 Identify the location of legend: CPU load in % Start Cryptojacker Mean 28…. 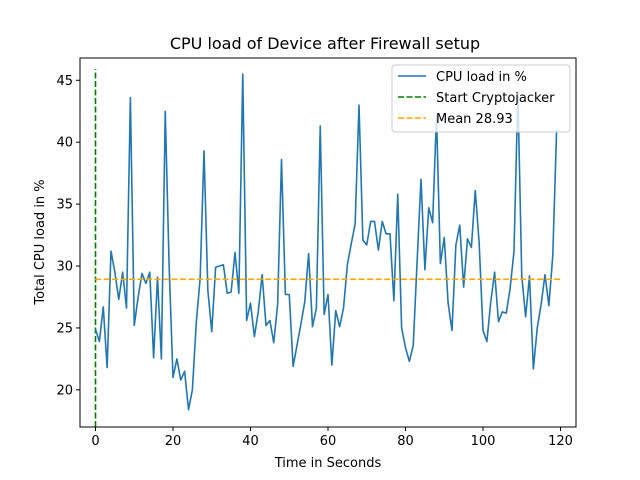
(481, 98).